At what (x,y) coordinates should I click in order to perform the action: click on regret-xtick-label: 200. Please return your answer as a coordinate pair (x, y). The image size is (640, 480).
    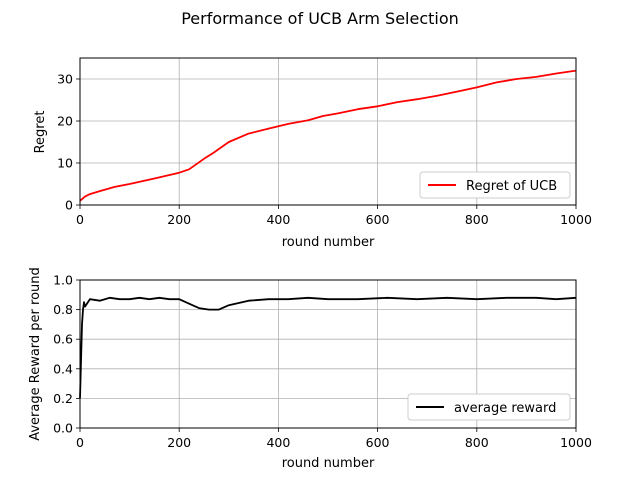
    Looking at the image, I should click on (179, 219).